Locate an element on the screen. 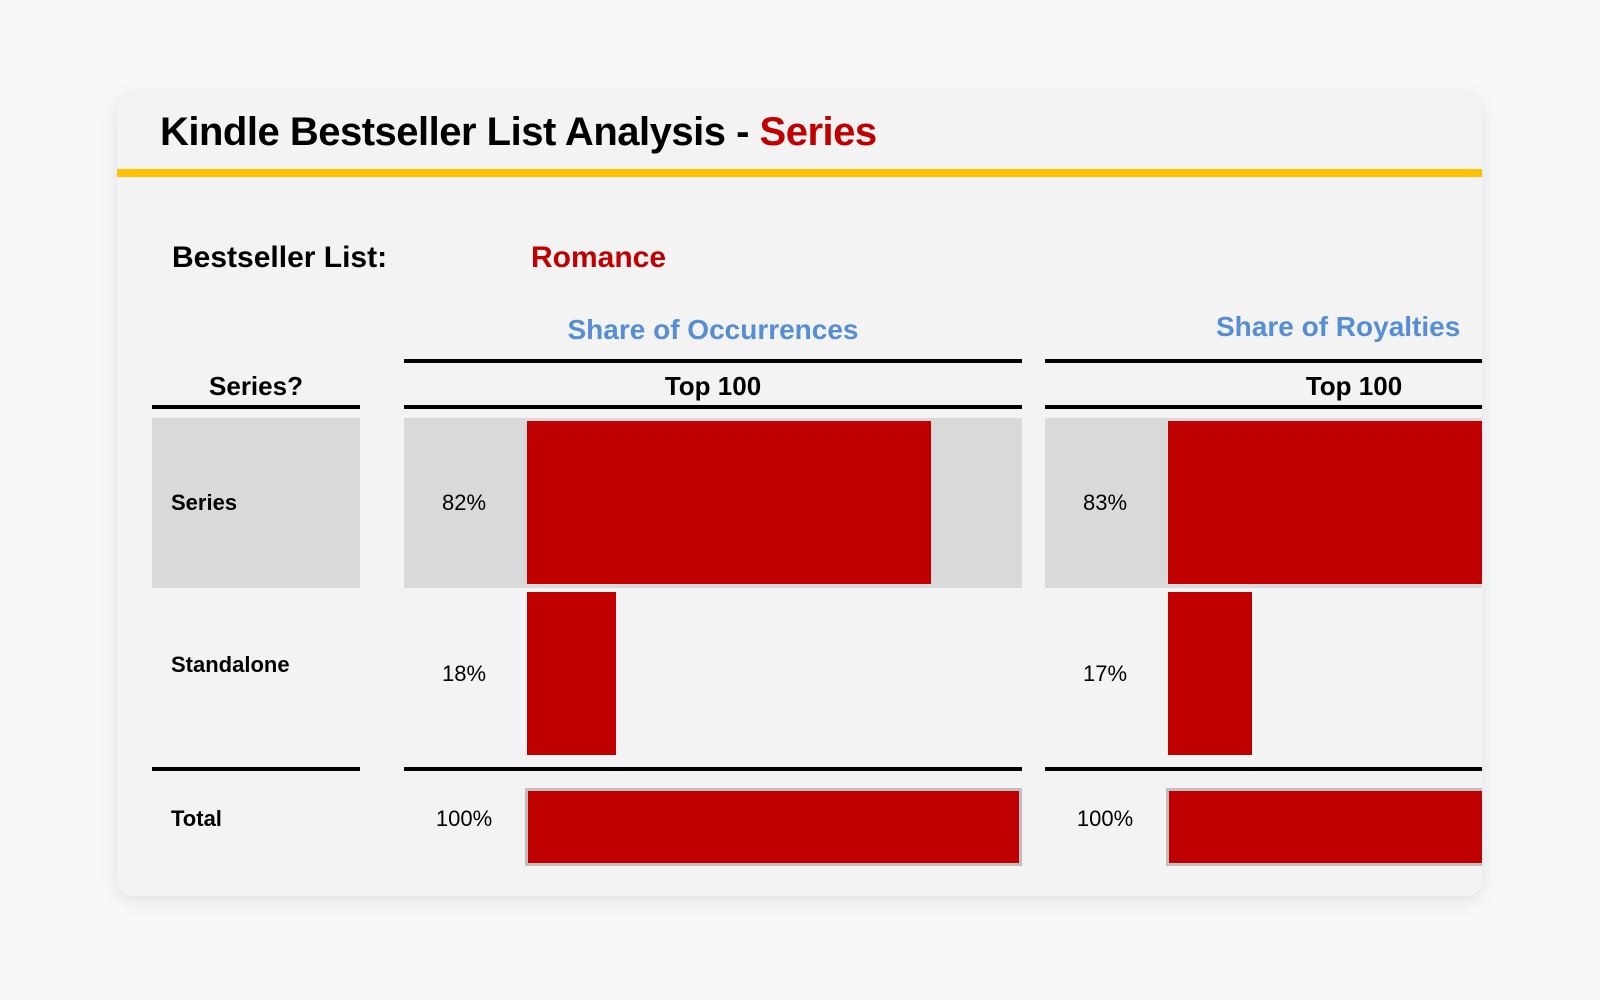 This screenshot has height=1000, width=1600. series-column-header: Series? is located at coordinates (256, 386).